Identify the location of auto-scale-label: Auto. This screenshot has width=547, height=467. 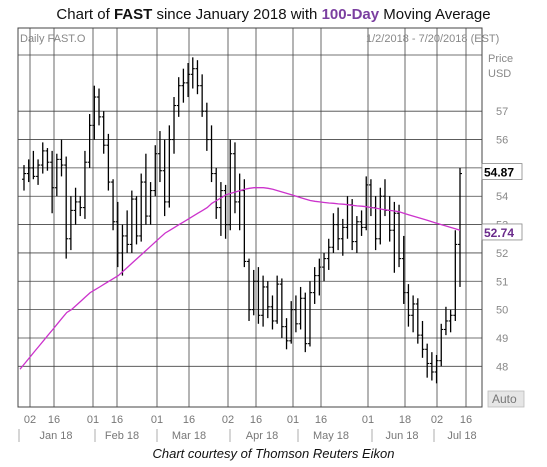
(504, 399).